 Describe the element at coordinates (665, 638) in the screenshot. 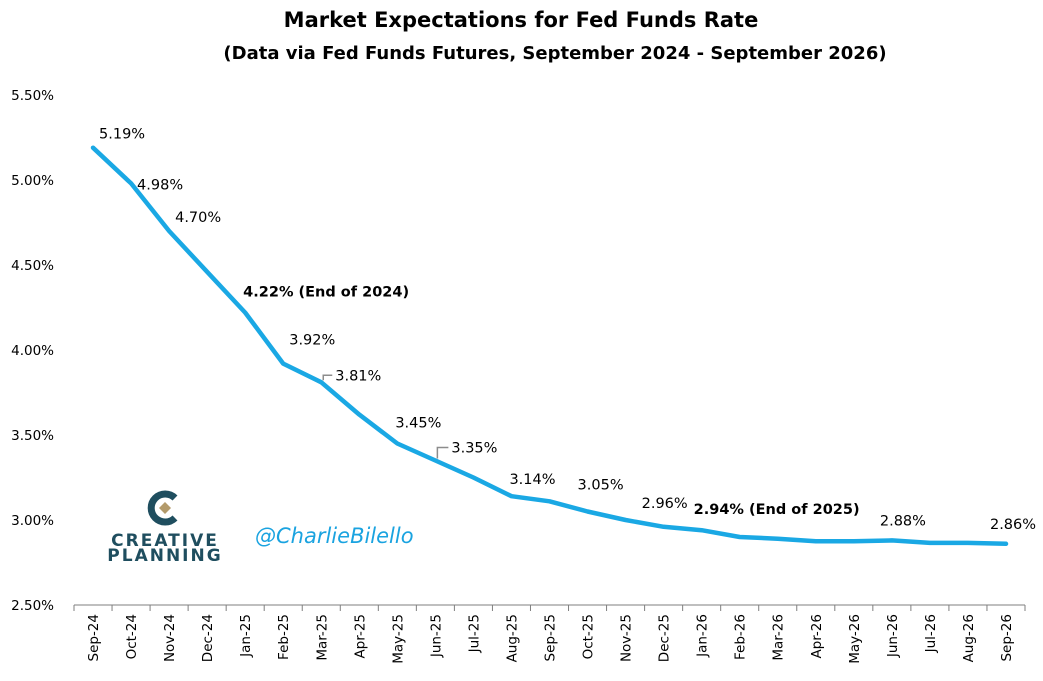

I see `x-tick-label: Dec-25` at that location.